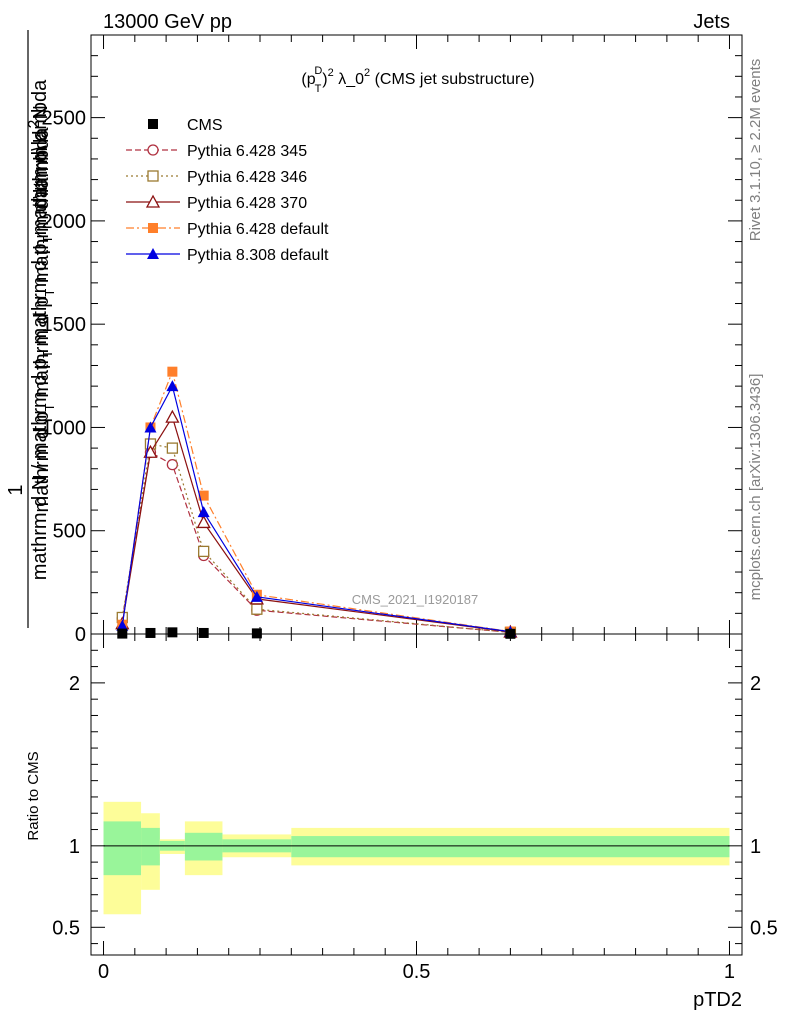  Describe the element at coordinates (755, 487) in the screenshot. I see `mcplots-label: mcplots.cern.ch [arXiv:1306.3436]` at that location.